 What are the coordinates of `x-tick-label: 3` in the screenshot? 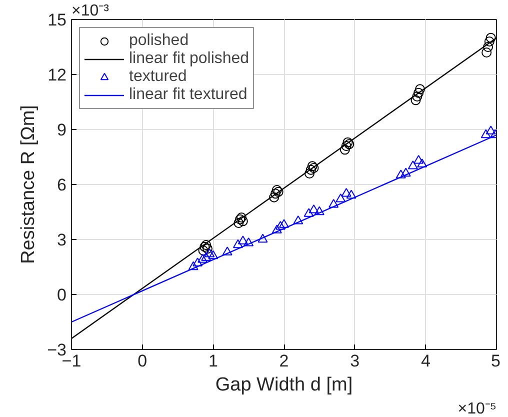 It's located at (355, 361).